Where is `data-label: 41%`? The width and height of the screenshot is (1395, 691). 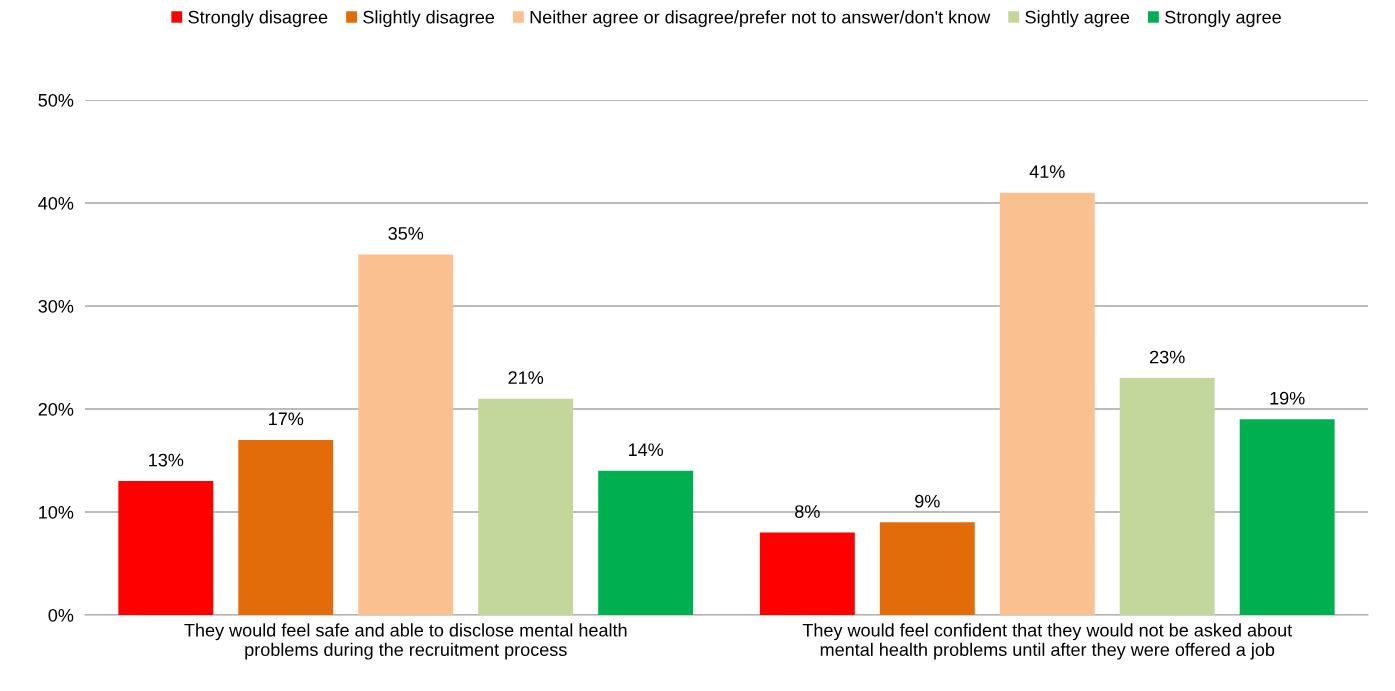 data-label: 41% is located at coordinates (1047, 171).